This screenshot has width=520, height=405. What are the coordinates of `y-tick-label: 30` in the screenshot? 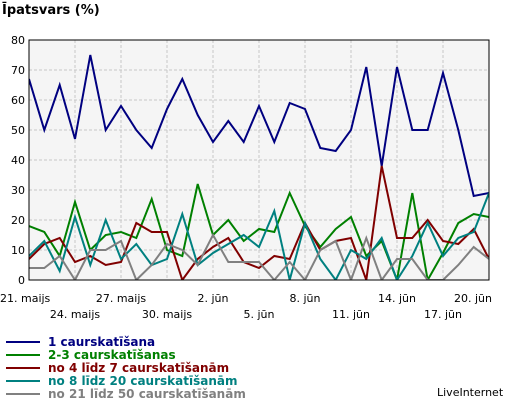 It's located at (18, 190).